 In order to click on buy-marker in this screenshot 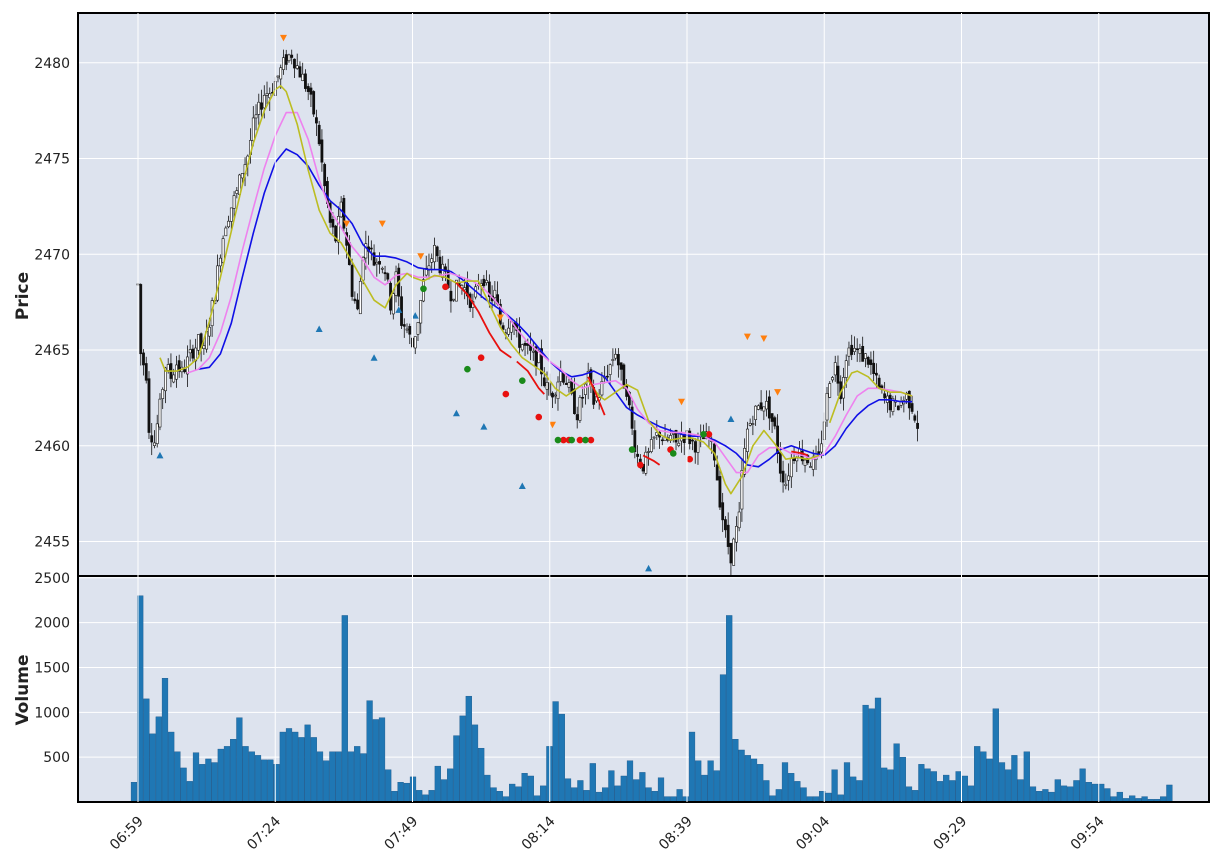, I will do `click(319, 328)`.